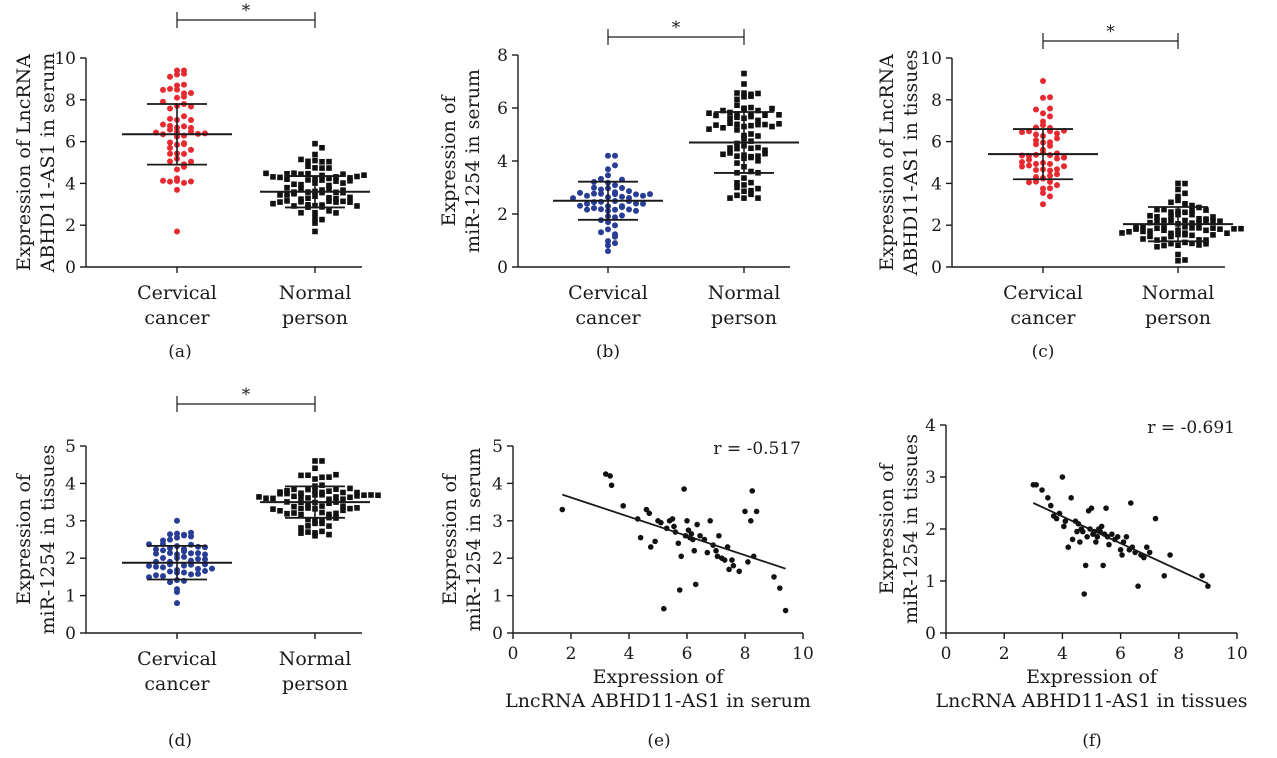  What do you see at coordinates (24, 162) in the screenshot?
I see `panel-a-y-axis-label-line: Expression of LncRNA` at bounding box center [24, 162].